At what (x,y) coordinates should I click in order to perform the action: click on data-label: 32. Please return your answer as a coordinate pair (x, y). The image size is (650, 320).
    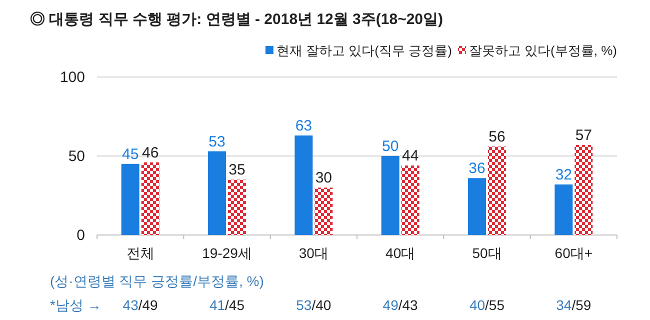
    Looking at the image, I should click on (563, 175).